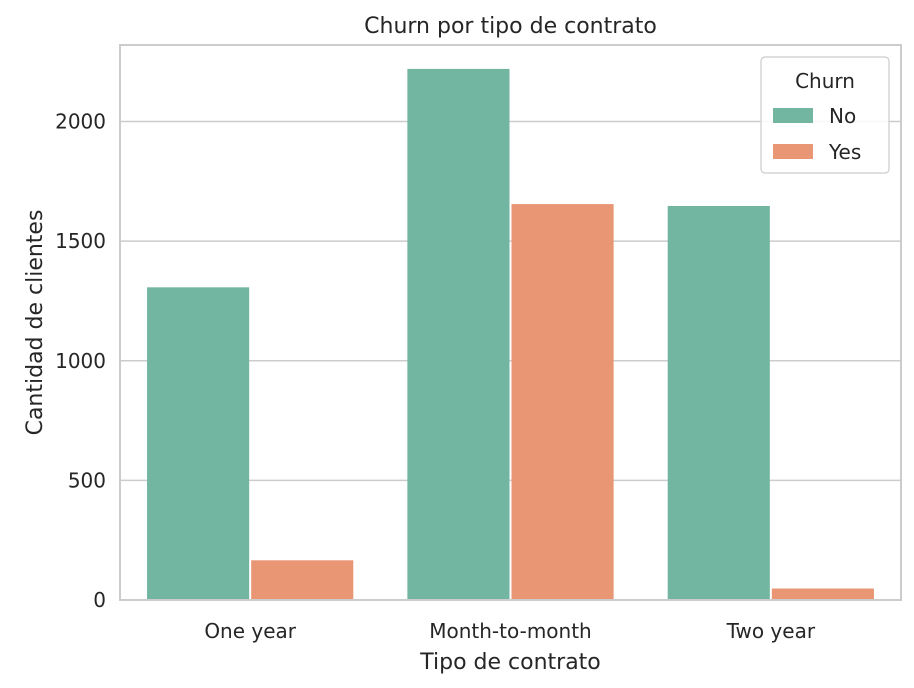 The width and height of the screenshot is (914, 688). I want to click on y-tick-label: 1000, so click(80, 361).